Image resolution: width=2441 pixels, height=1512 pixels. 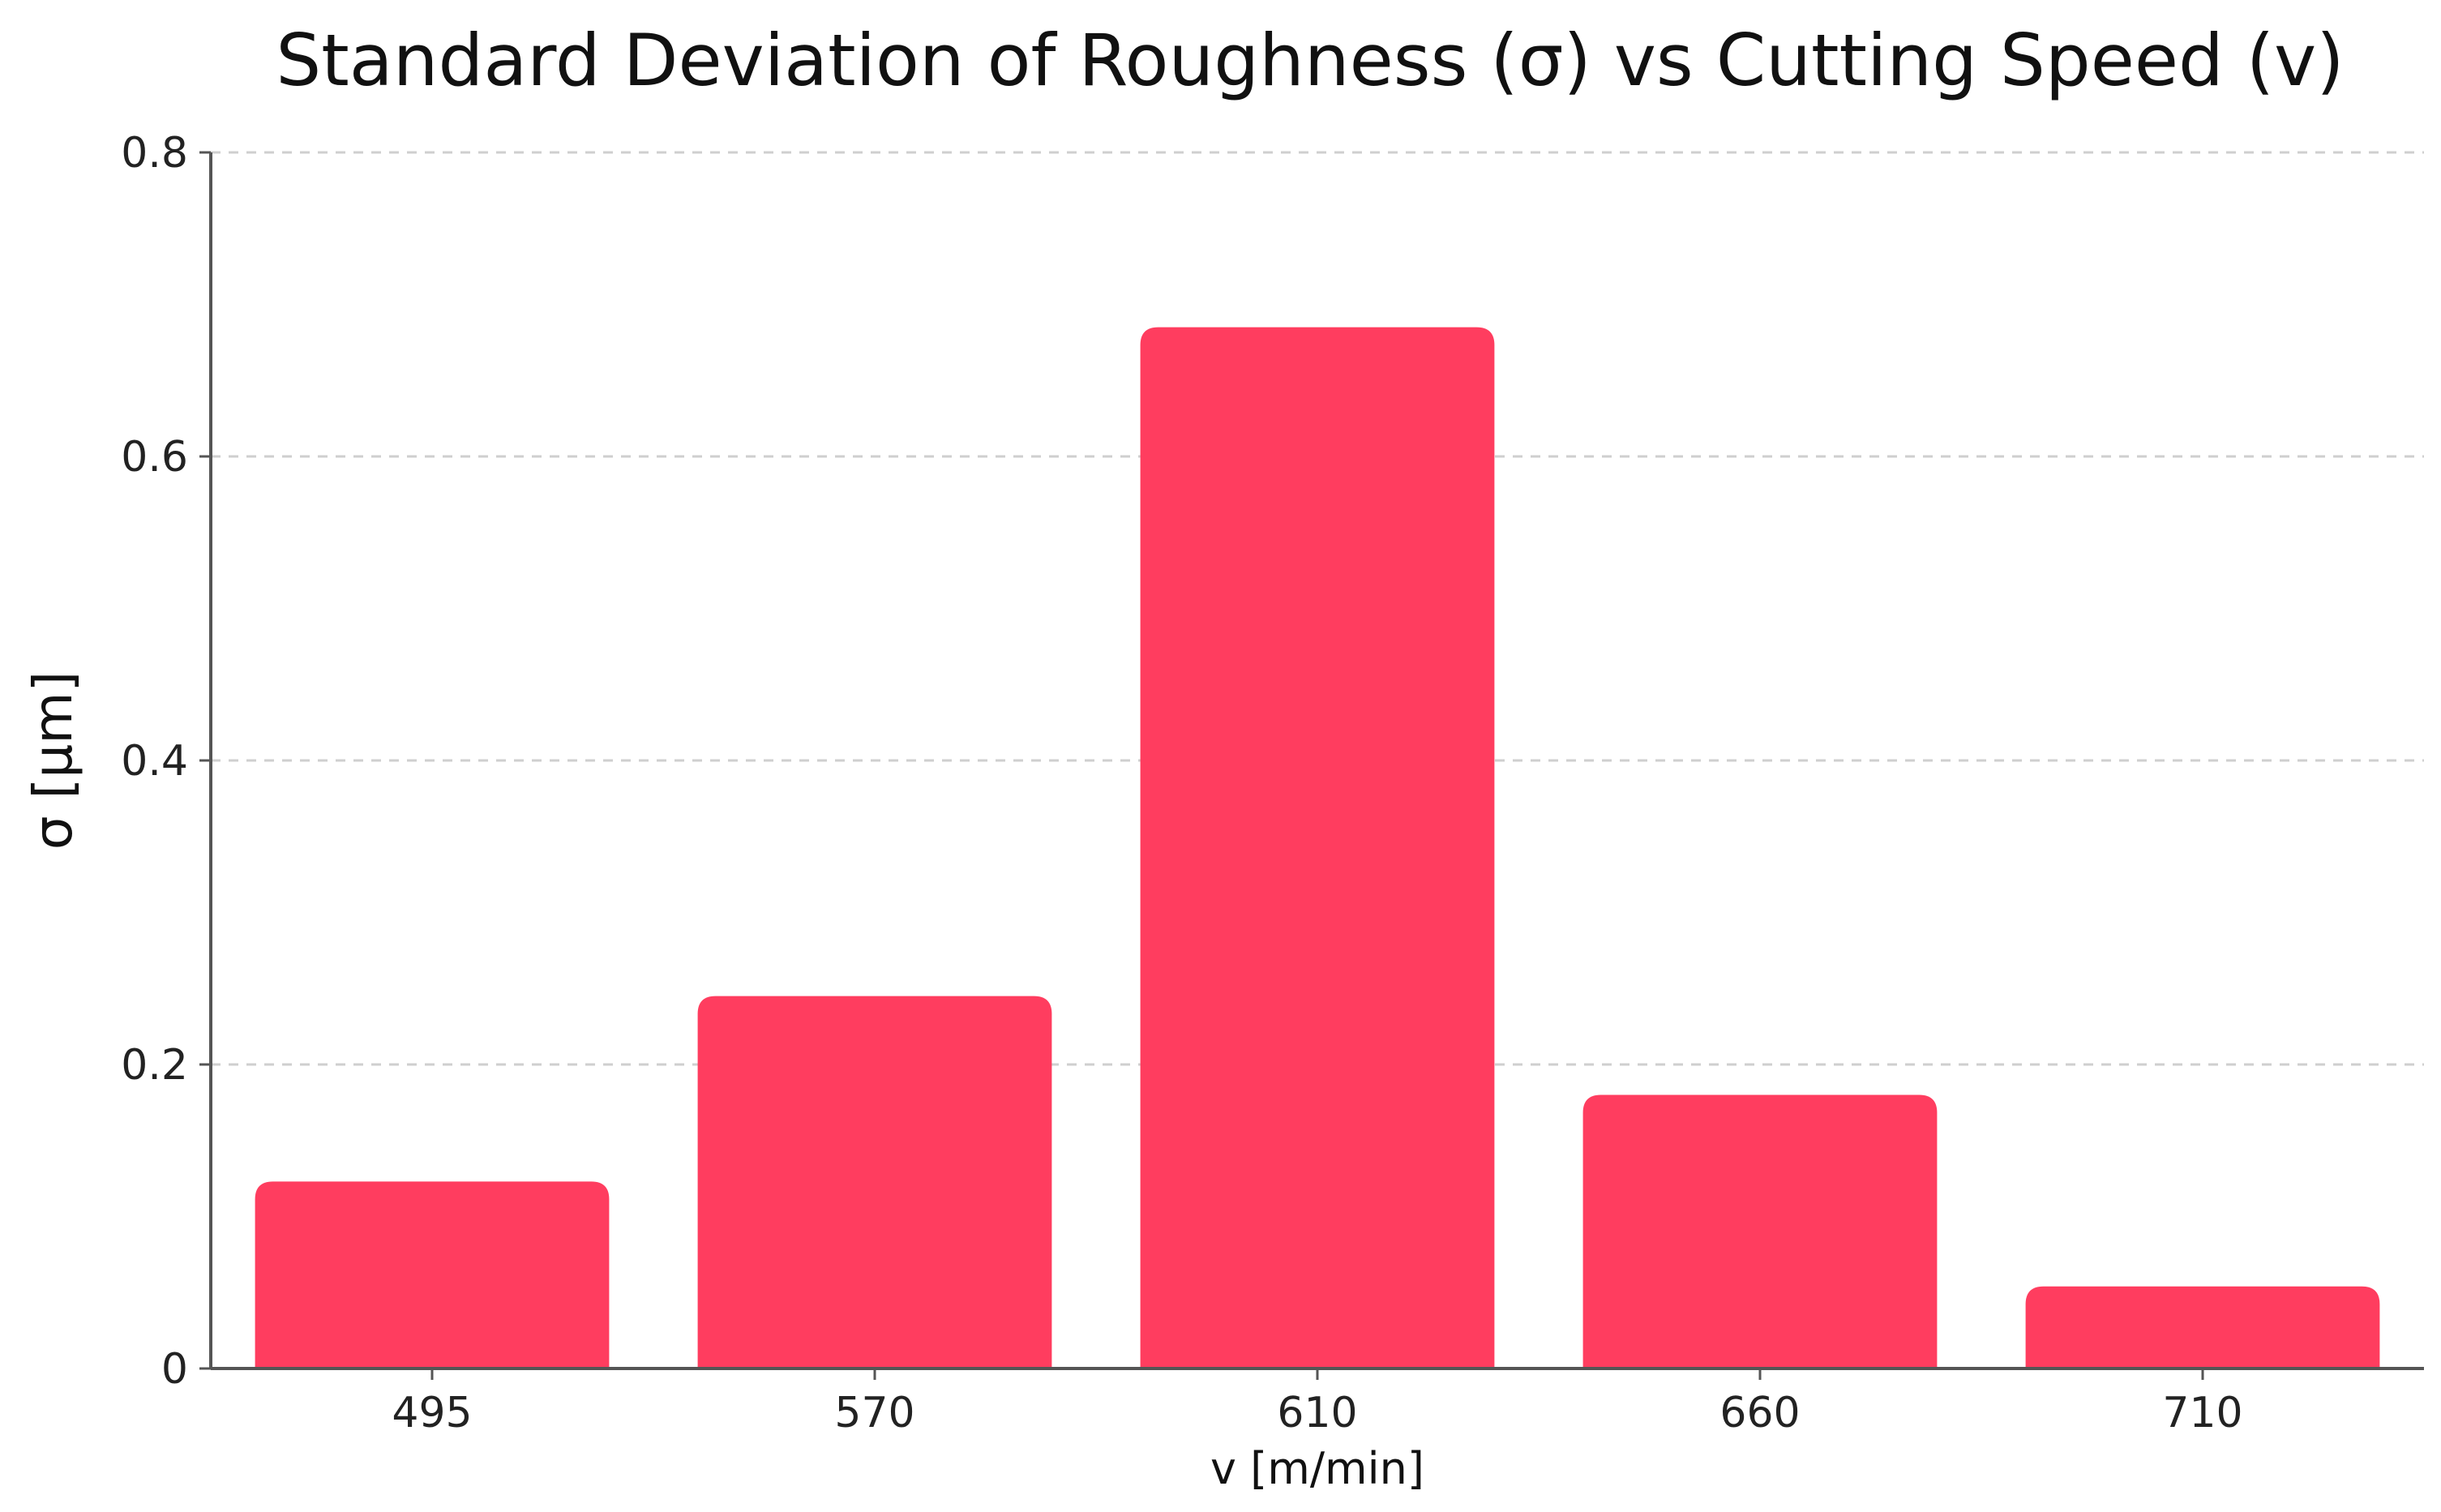 What do you see at coordinates (154, 761) in the screenshot?
I see `y-tick-label: 0.4` at bounding box center [154, 761].